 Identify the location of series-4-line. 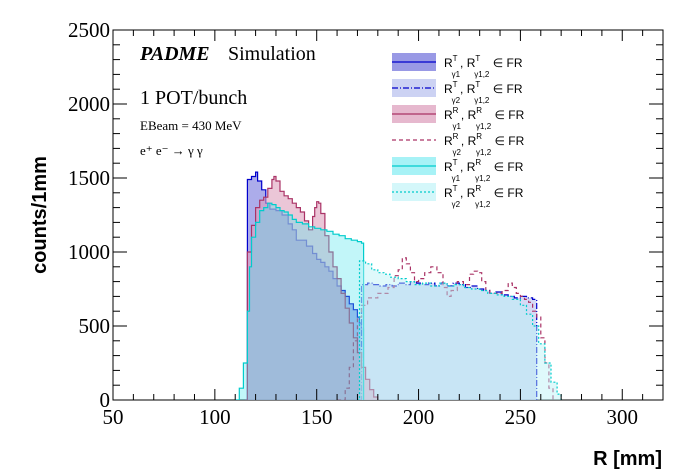
(300, 301).